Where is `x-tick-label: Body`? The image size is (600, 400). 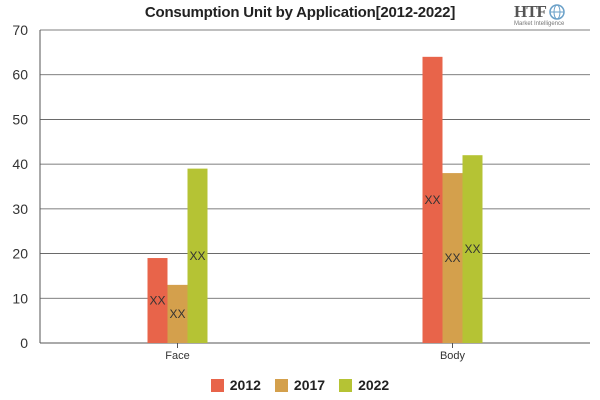
x-tick-label: Body is located at coordinates (453, 356).